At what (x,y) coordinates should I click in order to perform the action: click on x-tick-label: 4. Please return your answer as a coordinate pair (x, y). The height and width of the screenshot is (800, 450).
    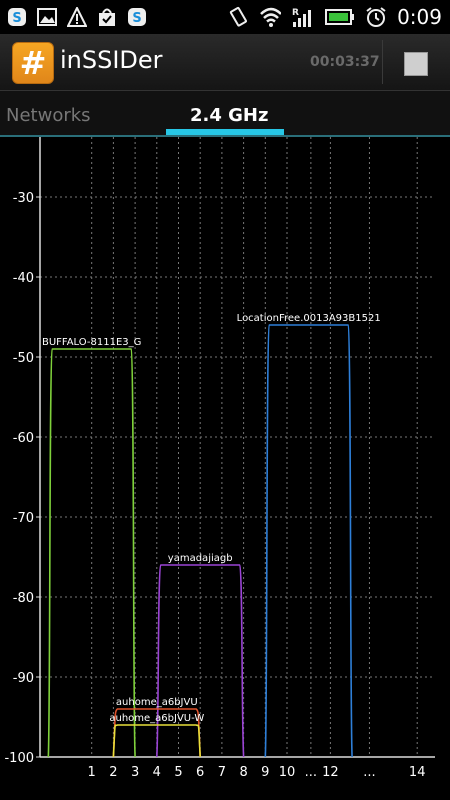
    Looking at the image, I should click on (157, 772).